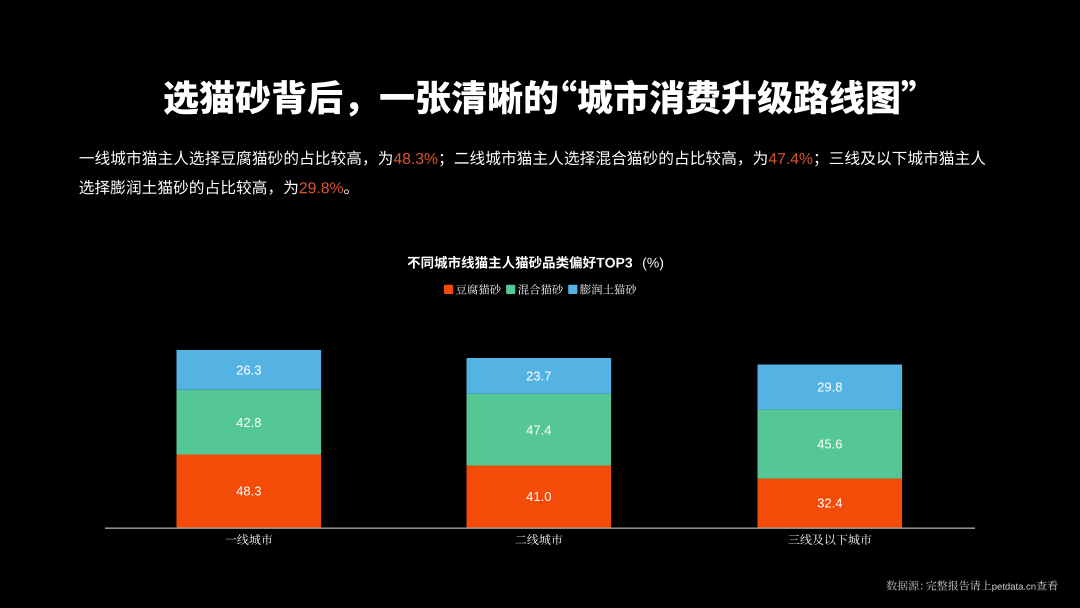 The image size is (1080, 608). Describe the element at coordinates (829, 444) in the screenshot. I see `svg-text: 45.6` at that location.